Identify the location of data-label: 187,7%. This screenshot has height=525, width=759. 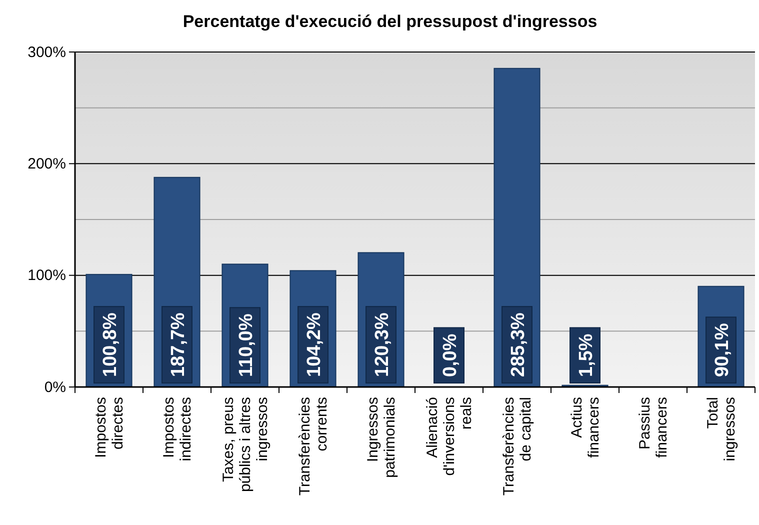
(178, 344).